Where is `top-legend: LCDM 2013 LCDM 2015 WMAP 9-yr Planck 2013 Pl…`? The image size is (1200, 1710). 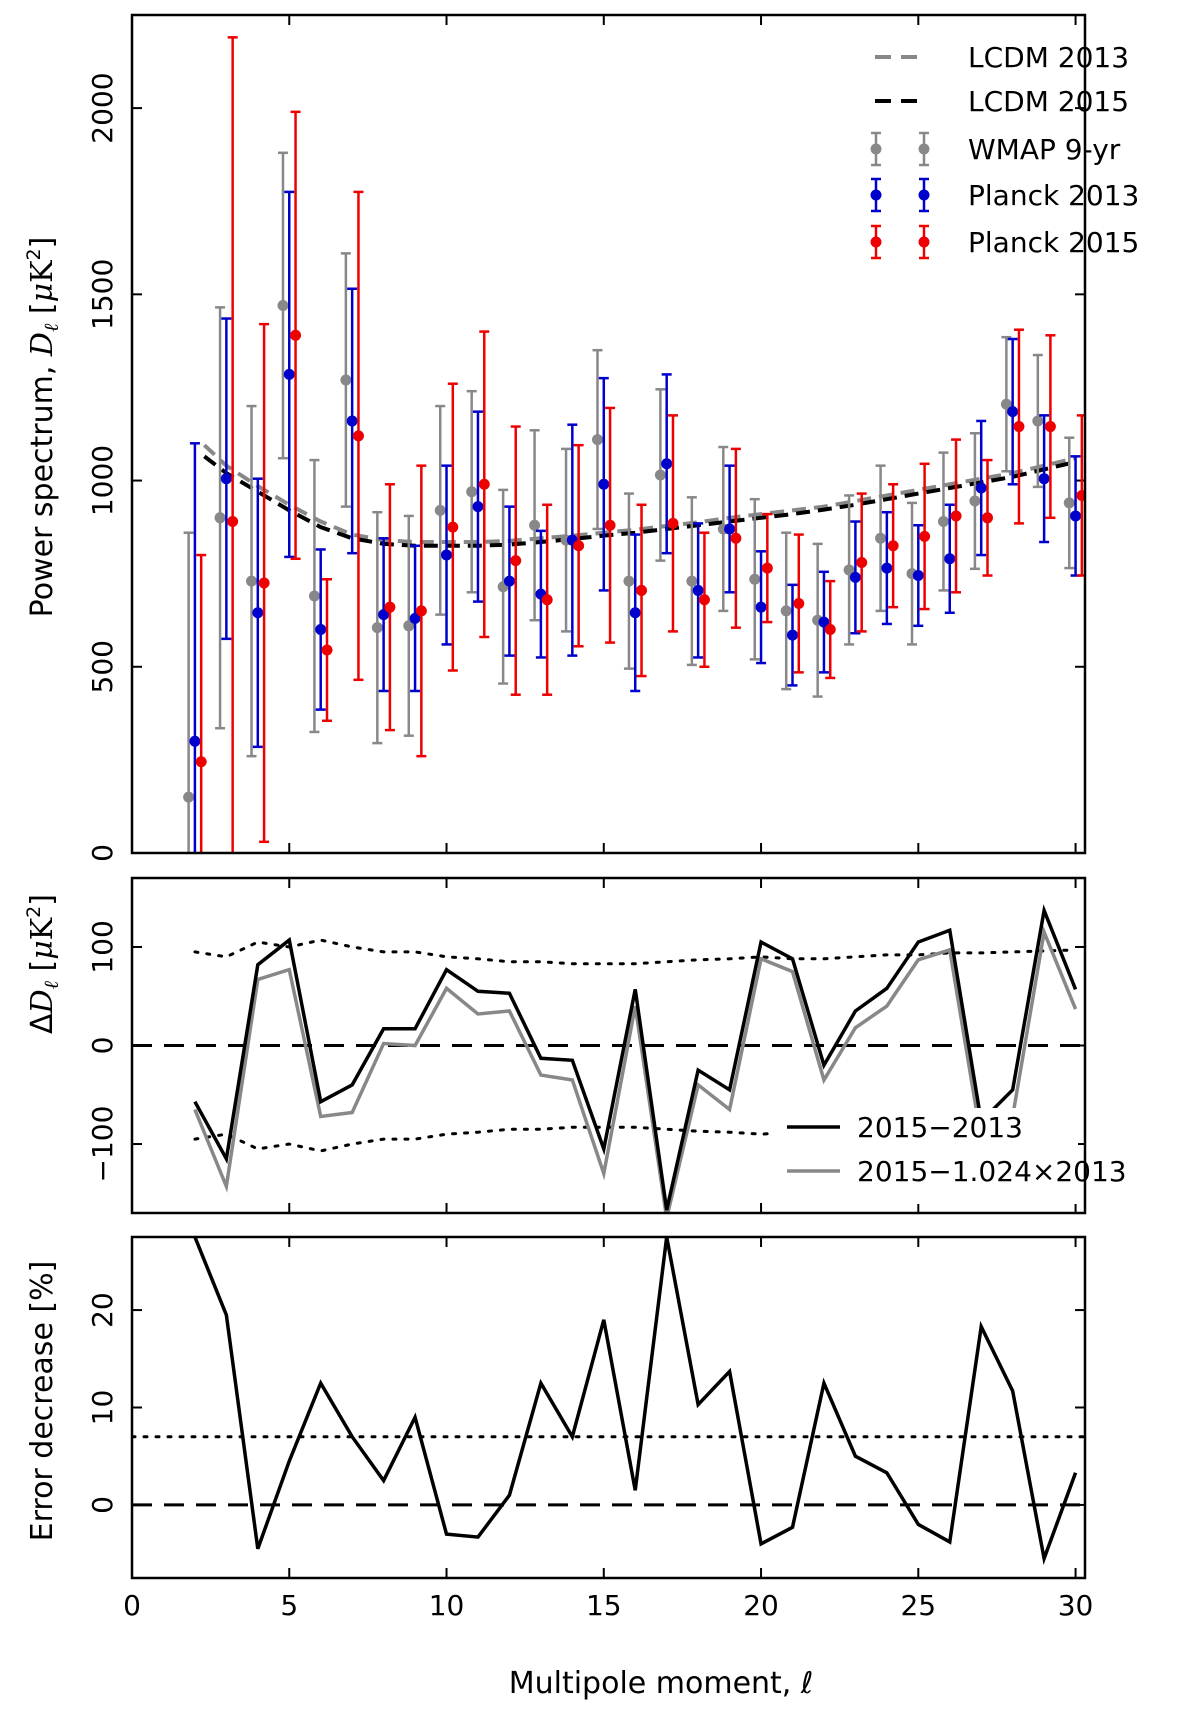
top-legend: LCDM 2013 LCDM 2015 WMAP 9-yr Planck 2013 Pl… is located at coordinates (1004, 150).